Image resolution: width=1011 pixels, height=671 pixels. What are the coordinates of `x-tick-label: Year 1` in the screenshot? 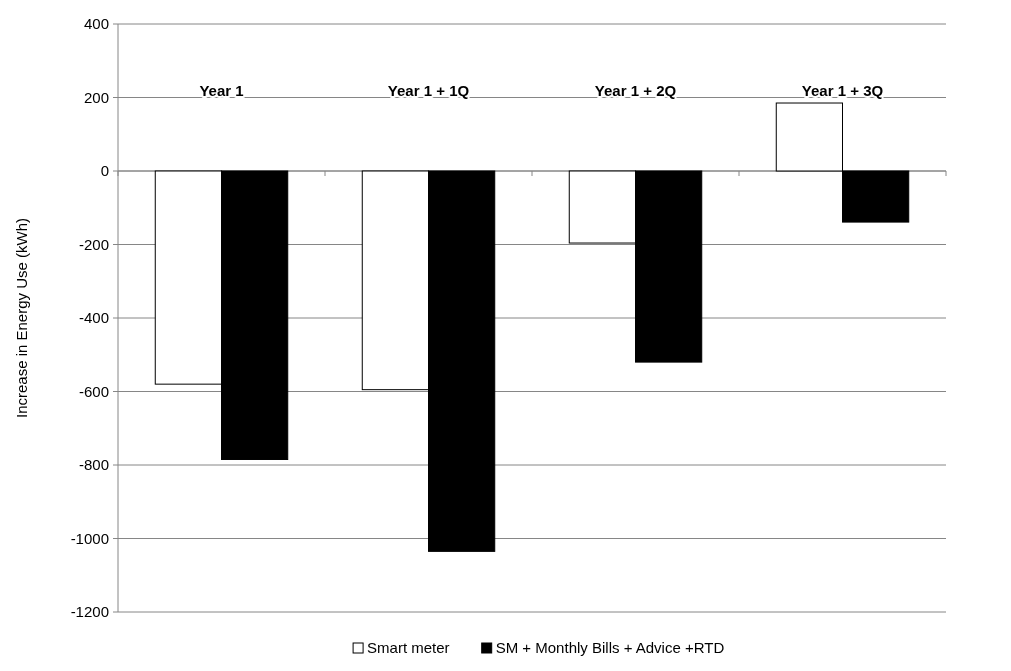 It's located at (221, 90).